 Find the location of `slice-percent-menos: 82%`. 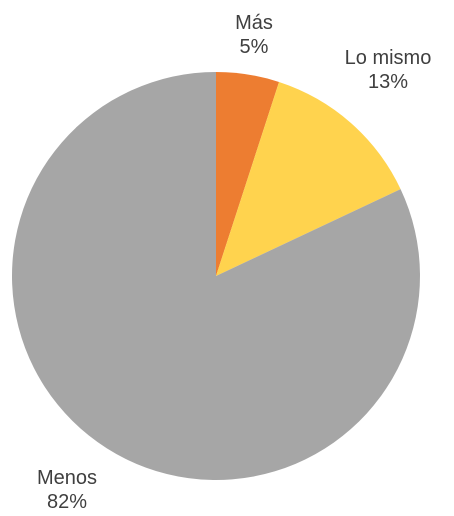

slice-percent-menos: 82% is located at coordinates (67, 502).